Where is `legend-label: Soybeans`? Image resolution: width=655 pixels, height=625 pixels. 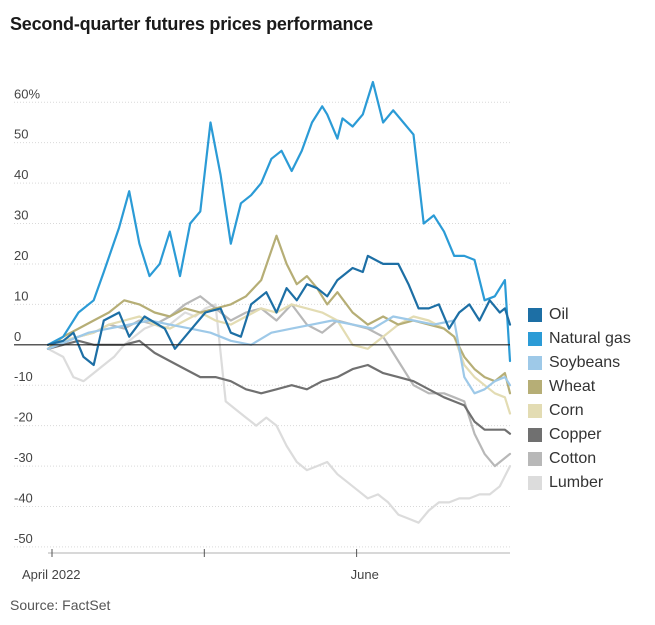 legend-label: Soybeans is located at coordinates (585, 362).